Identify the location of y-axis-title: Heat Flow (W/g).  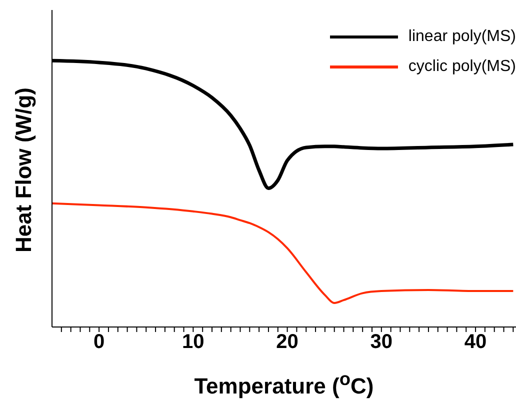
(24, 170).